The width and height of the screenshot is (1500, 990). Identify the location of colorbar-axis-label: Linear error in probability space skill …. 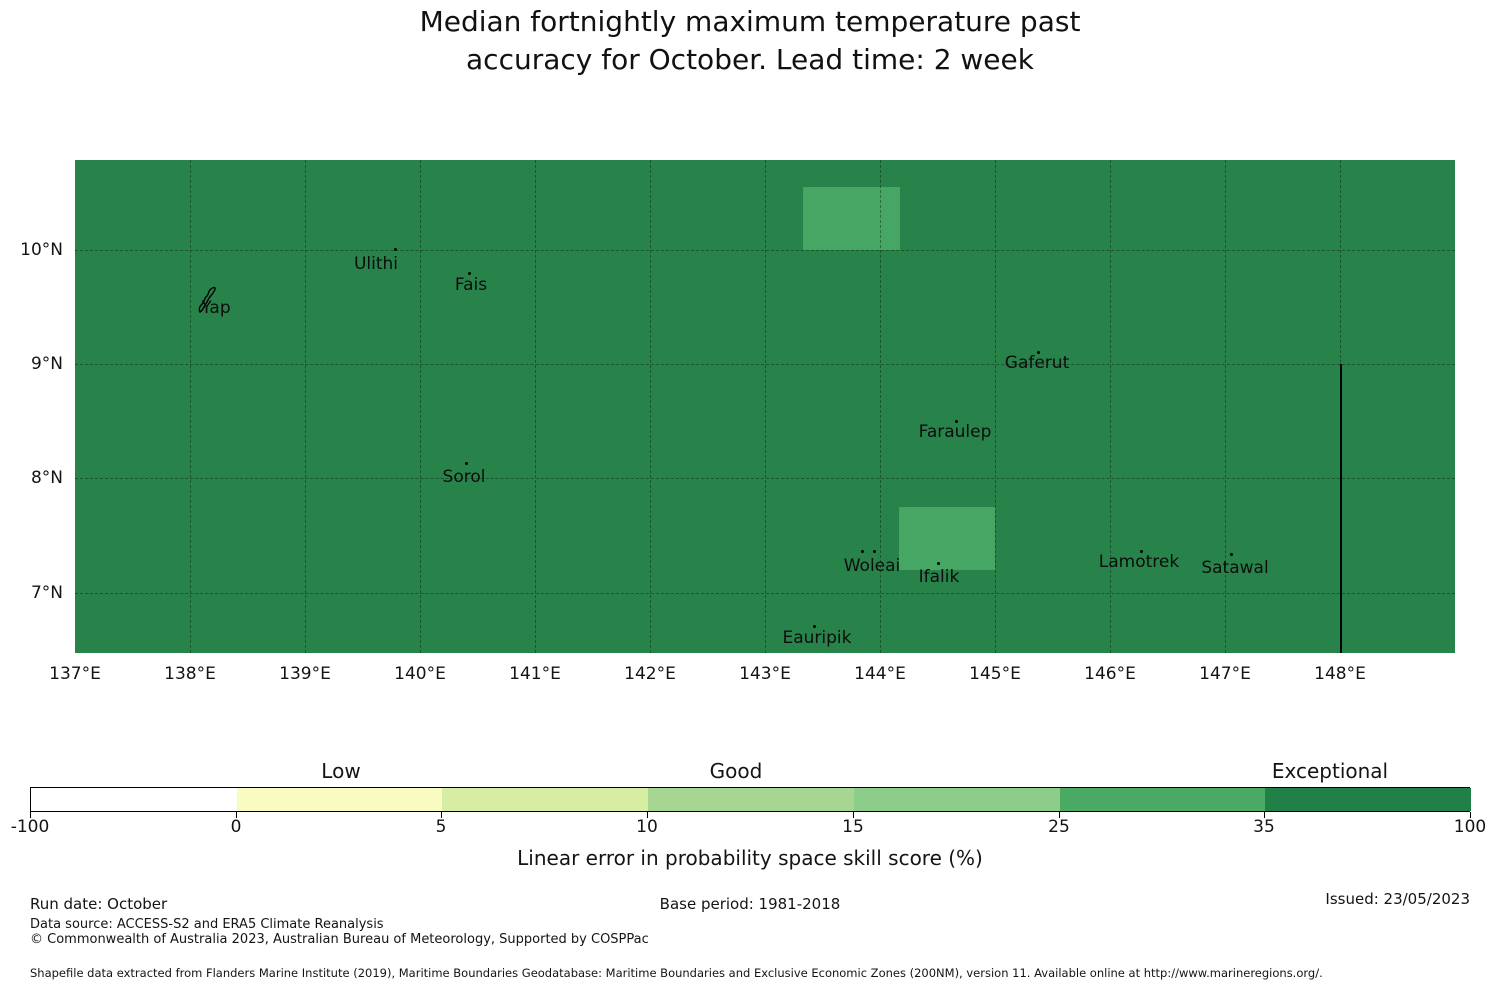
(750, 858).